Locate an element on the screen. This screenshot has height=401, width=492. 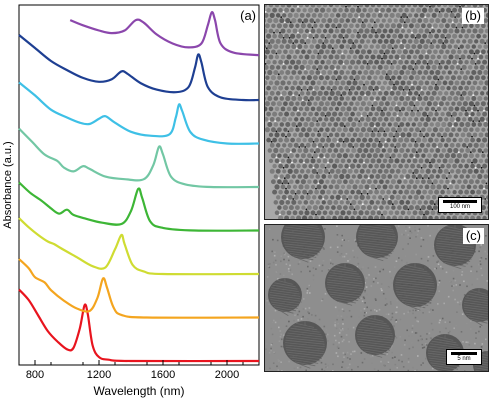
scale-bar-text: 5 nm is located at coordinates (464, 359).